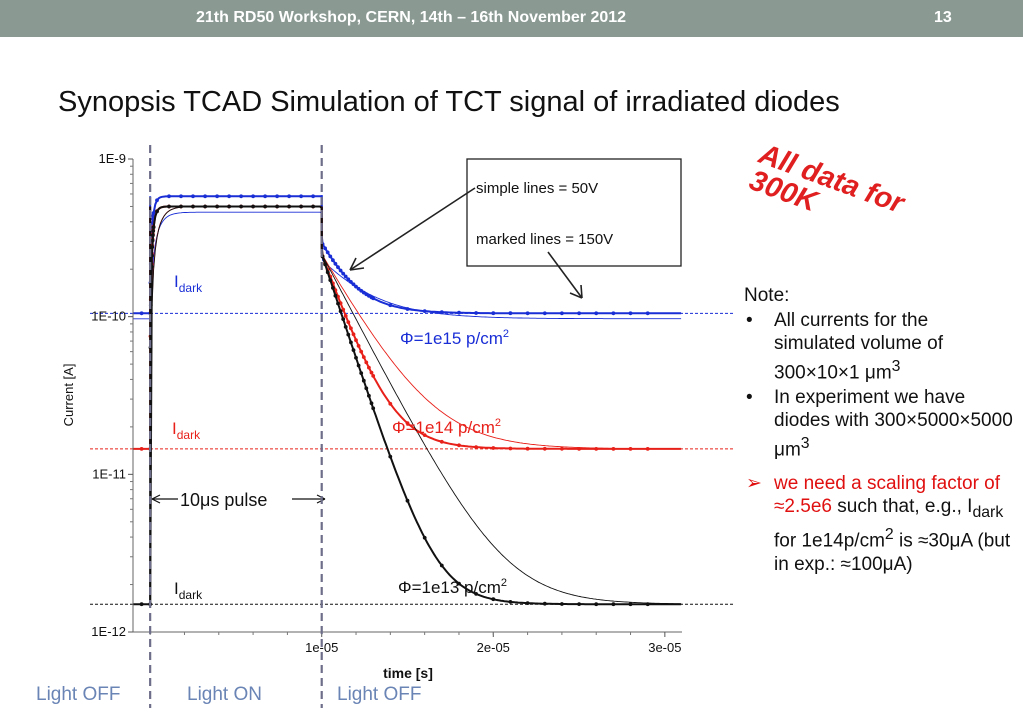 The height and width of the screenshot is (708, 1023). I want to click on note-item-sup: 3, so click(896, 366).